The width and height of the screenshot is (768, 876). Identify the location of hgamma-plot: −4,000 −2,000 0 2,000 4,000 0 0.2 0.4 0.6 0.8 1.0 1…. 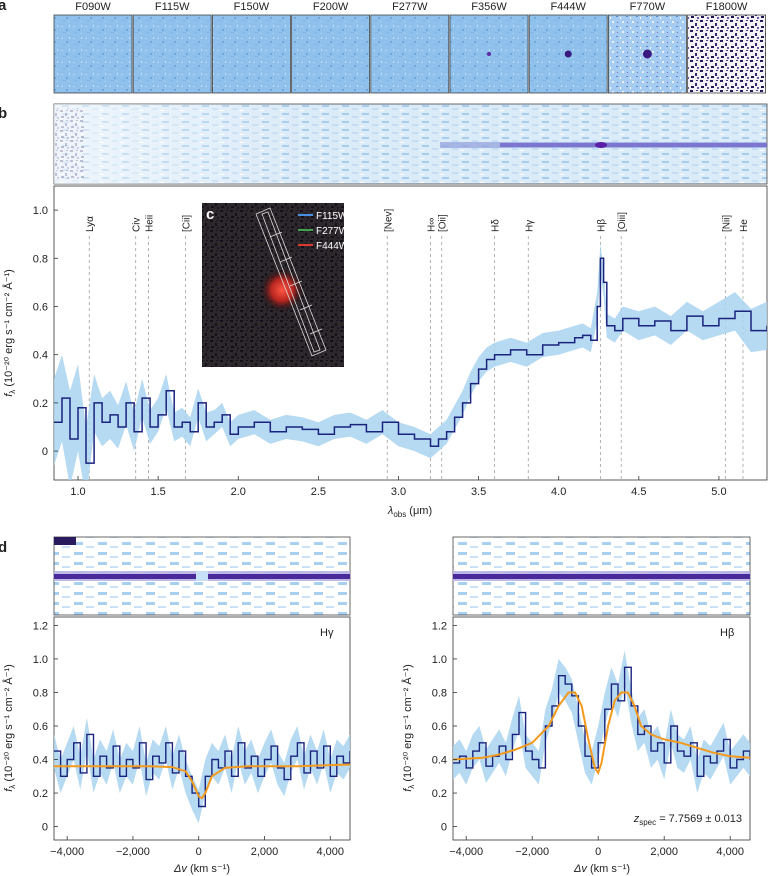
(176, 745).